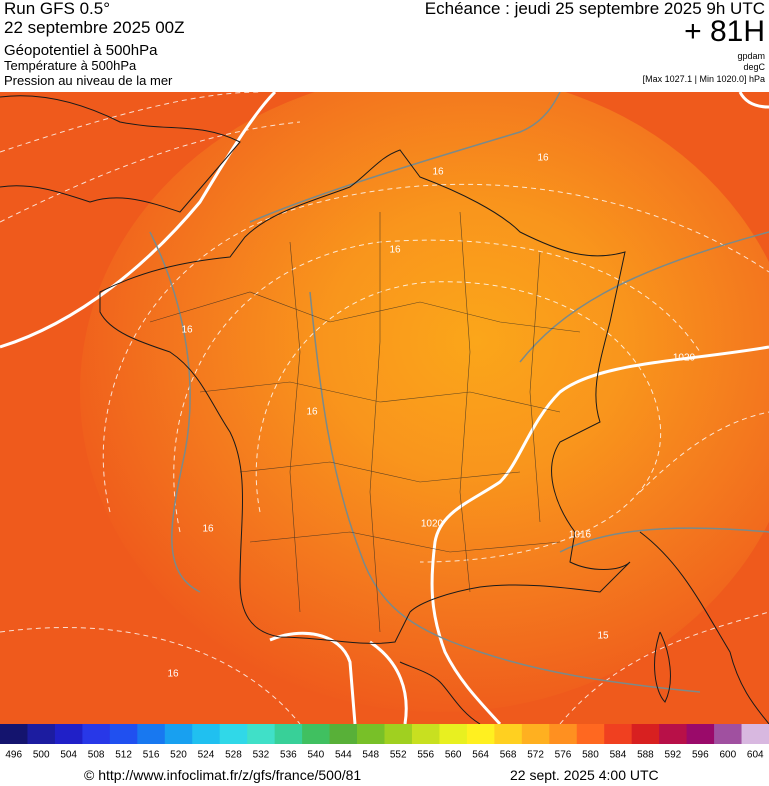 The width and height of the screenshot is (769, 786). What do you see at coordinates (261, 755) in the screenshot?
I see `colorbar-label: 532` at bounding box center [261, 755].